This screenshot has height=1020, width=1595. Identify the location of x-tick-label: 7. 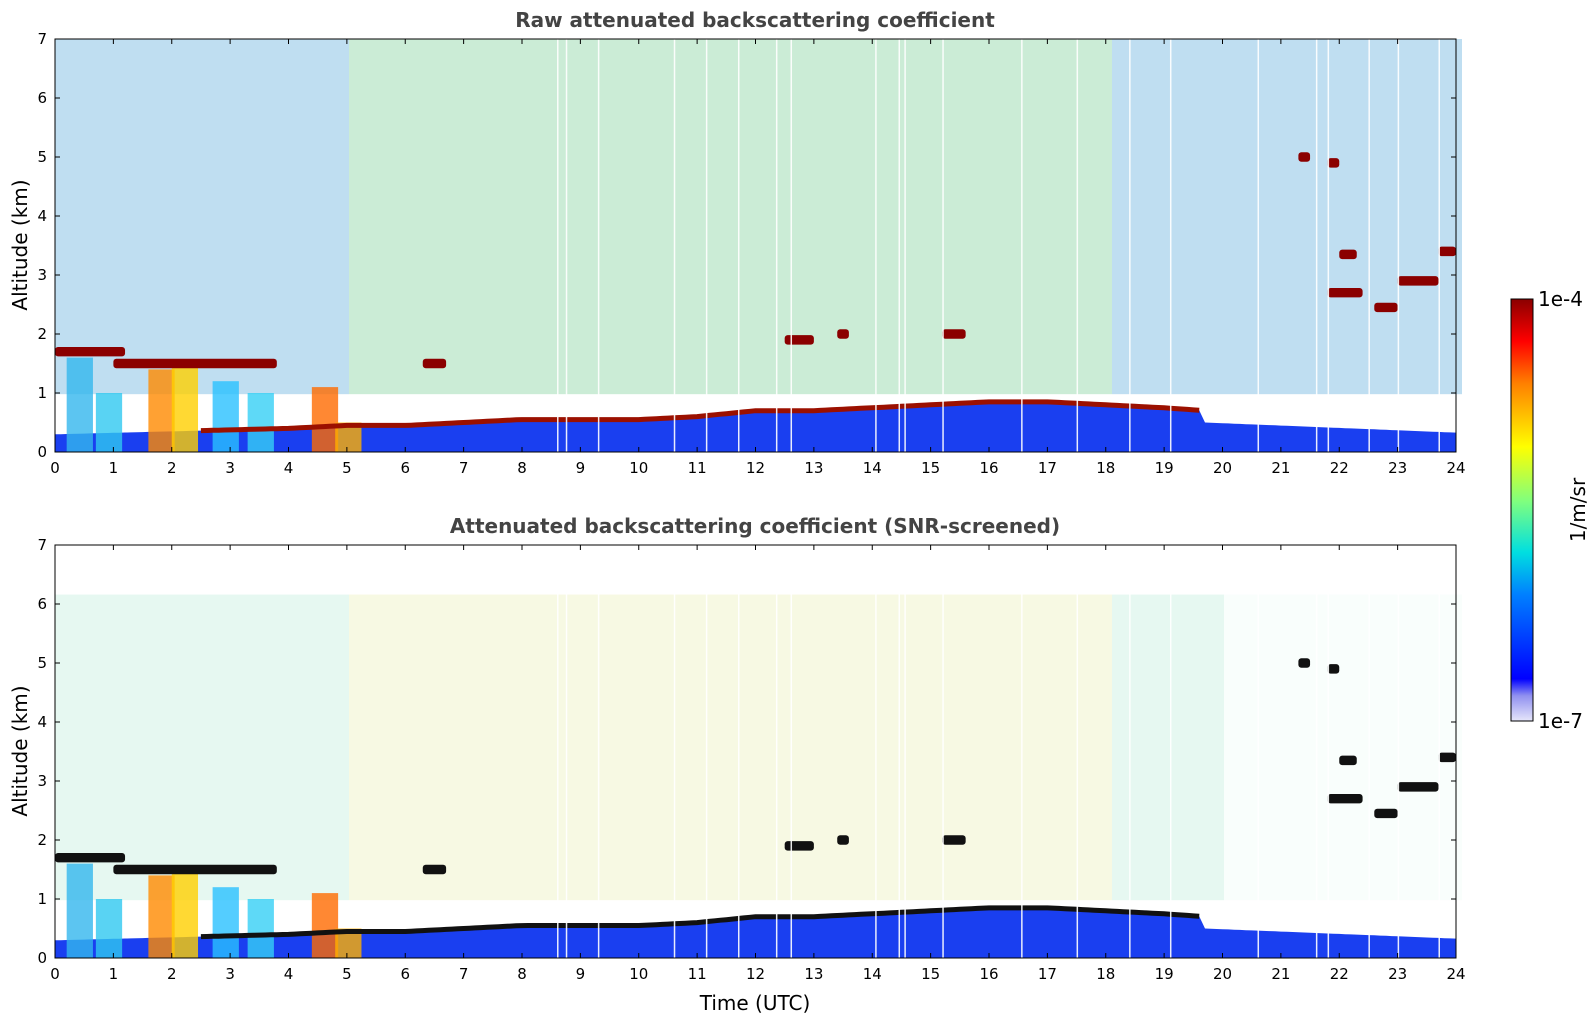
(464, 468).